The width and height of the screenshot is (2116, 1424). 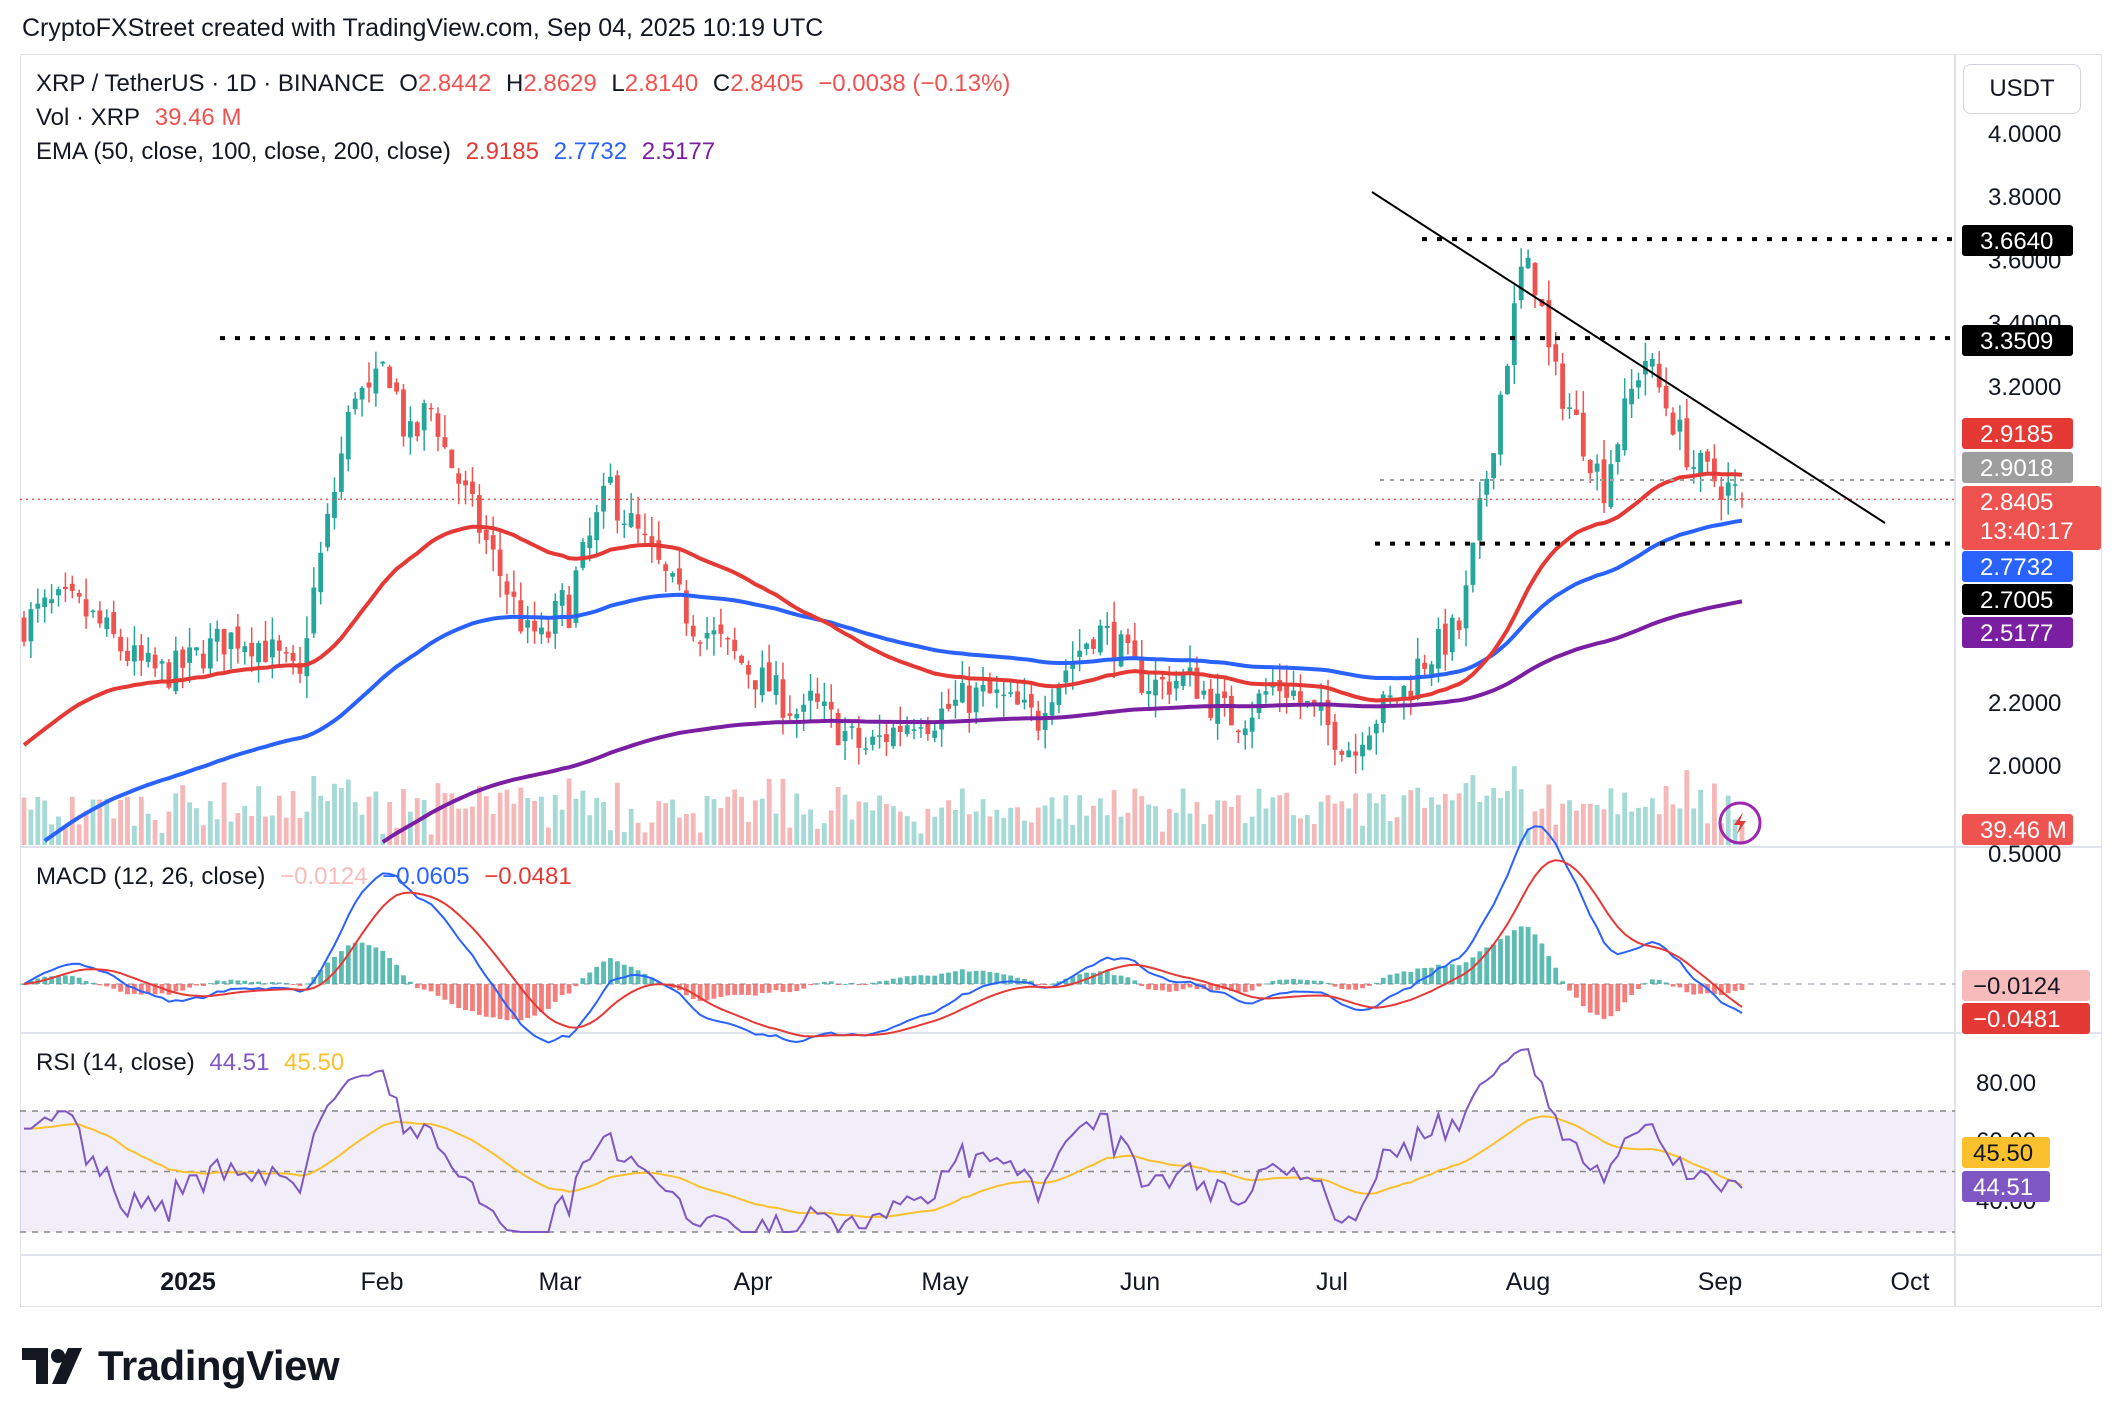 What do you see at coordinates (2024, 703) in the screenshot?
I see `price-tick-label: 2.2000` at bounding box center [2024, 703].